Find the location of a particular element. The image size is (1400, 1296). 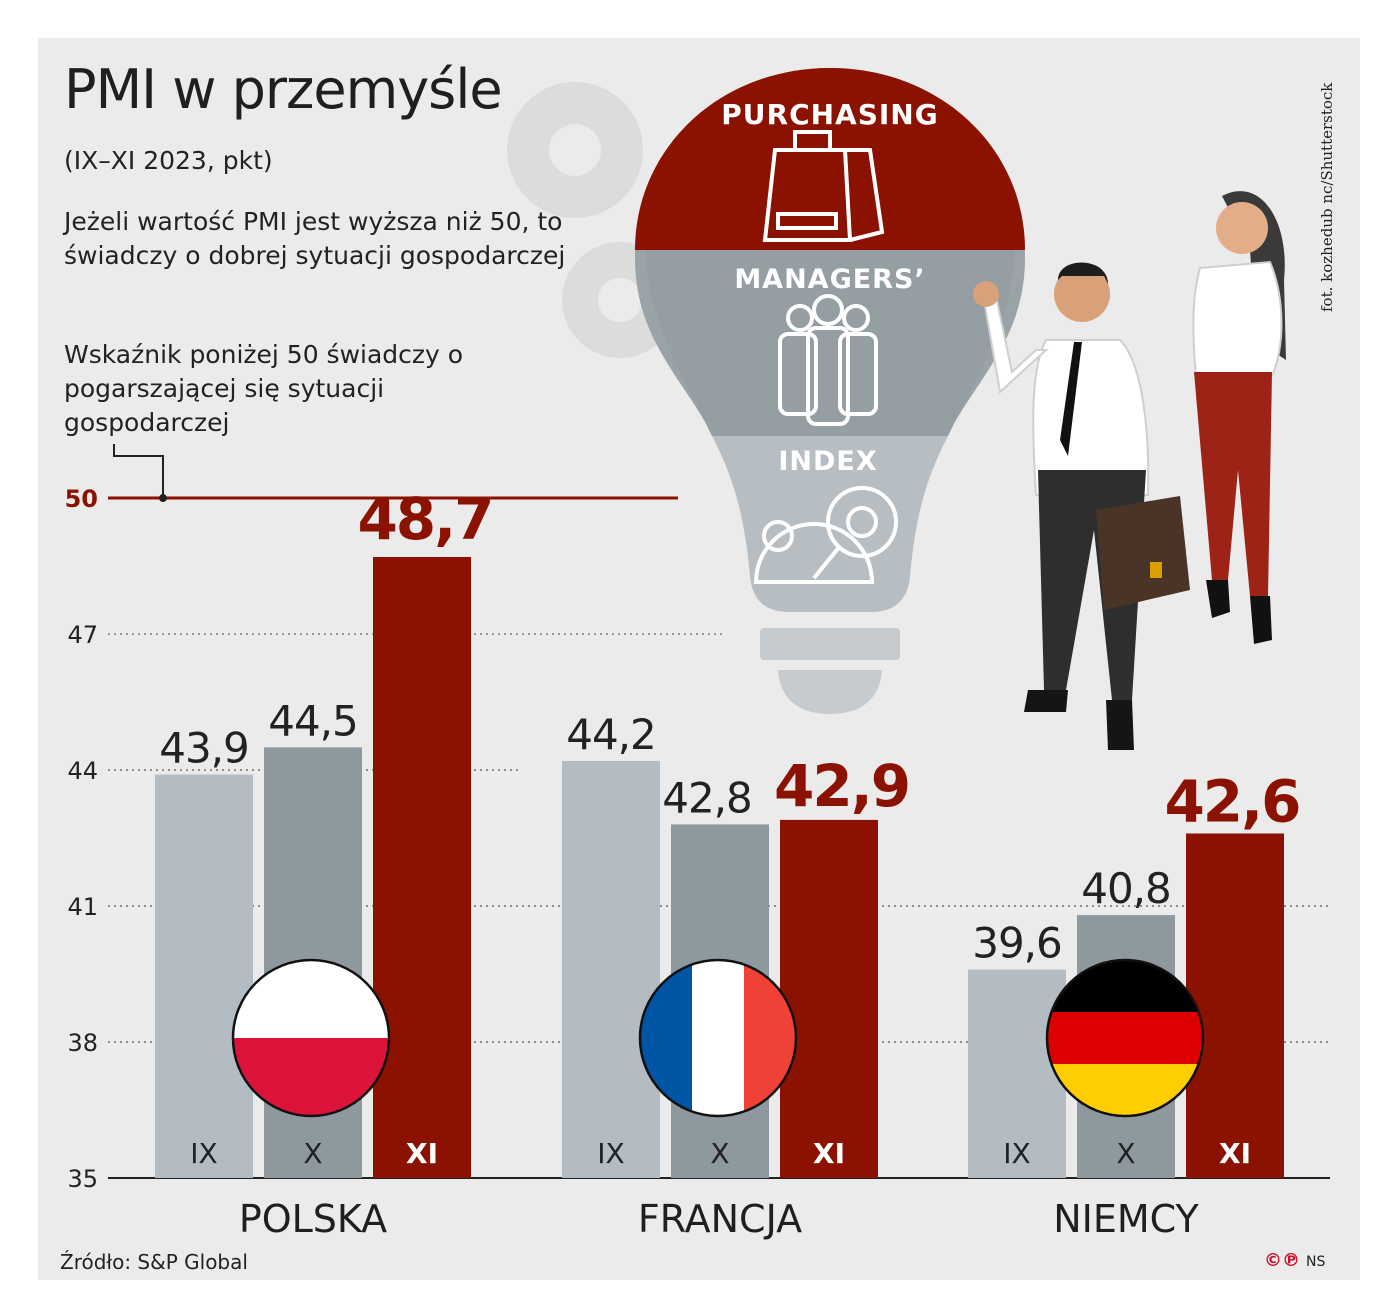

category-label: NIEMCY is located at coordinates (1126, 1219).